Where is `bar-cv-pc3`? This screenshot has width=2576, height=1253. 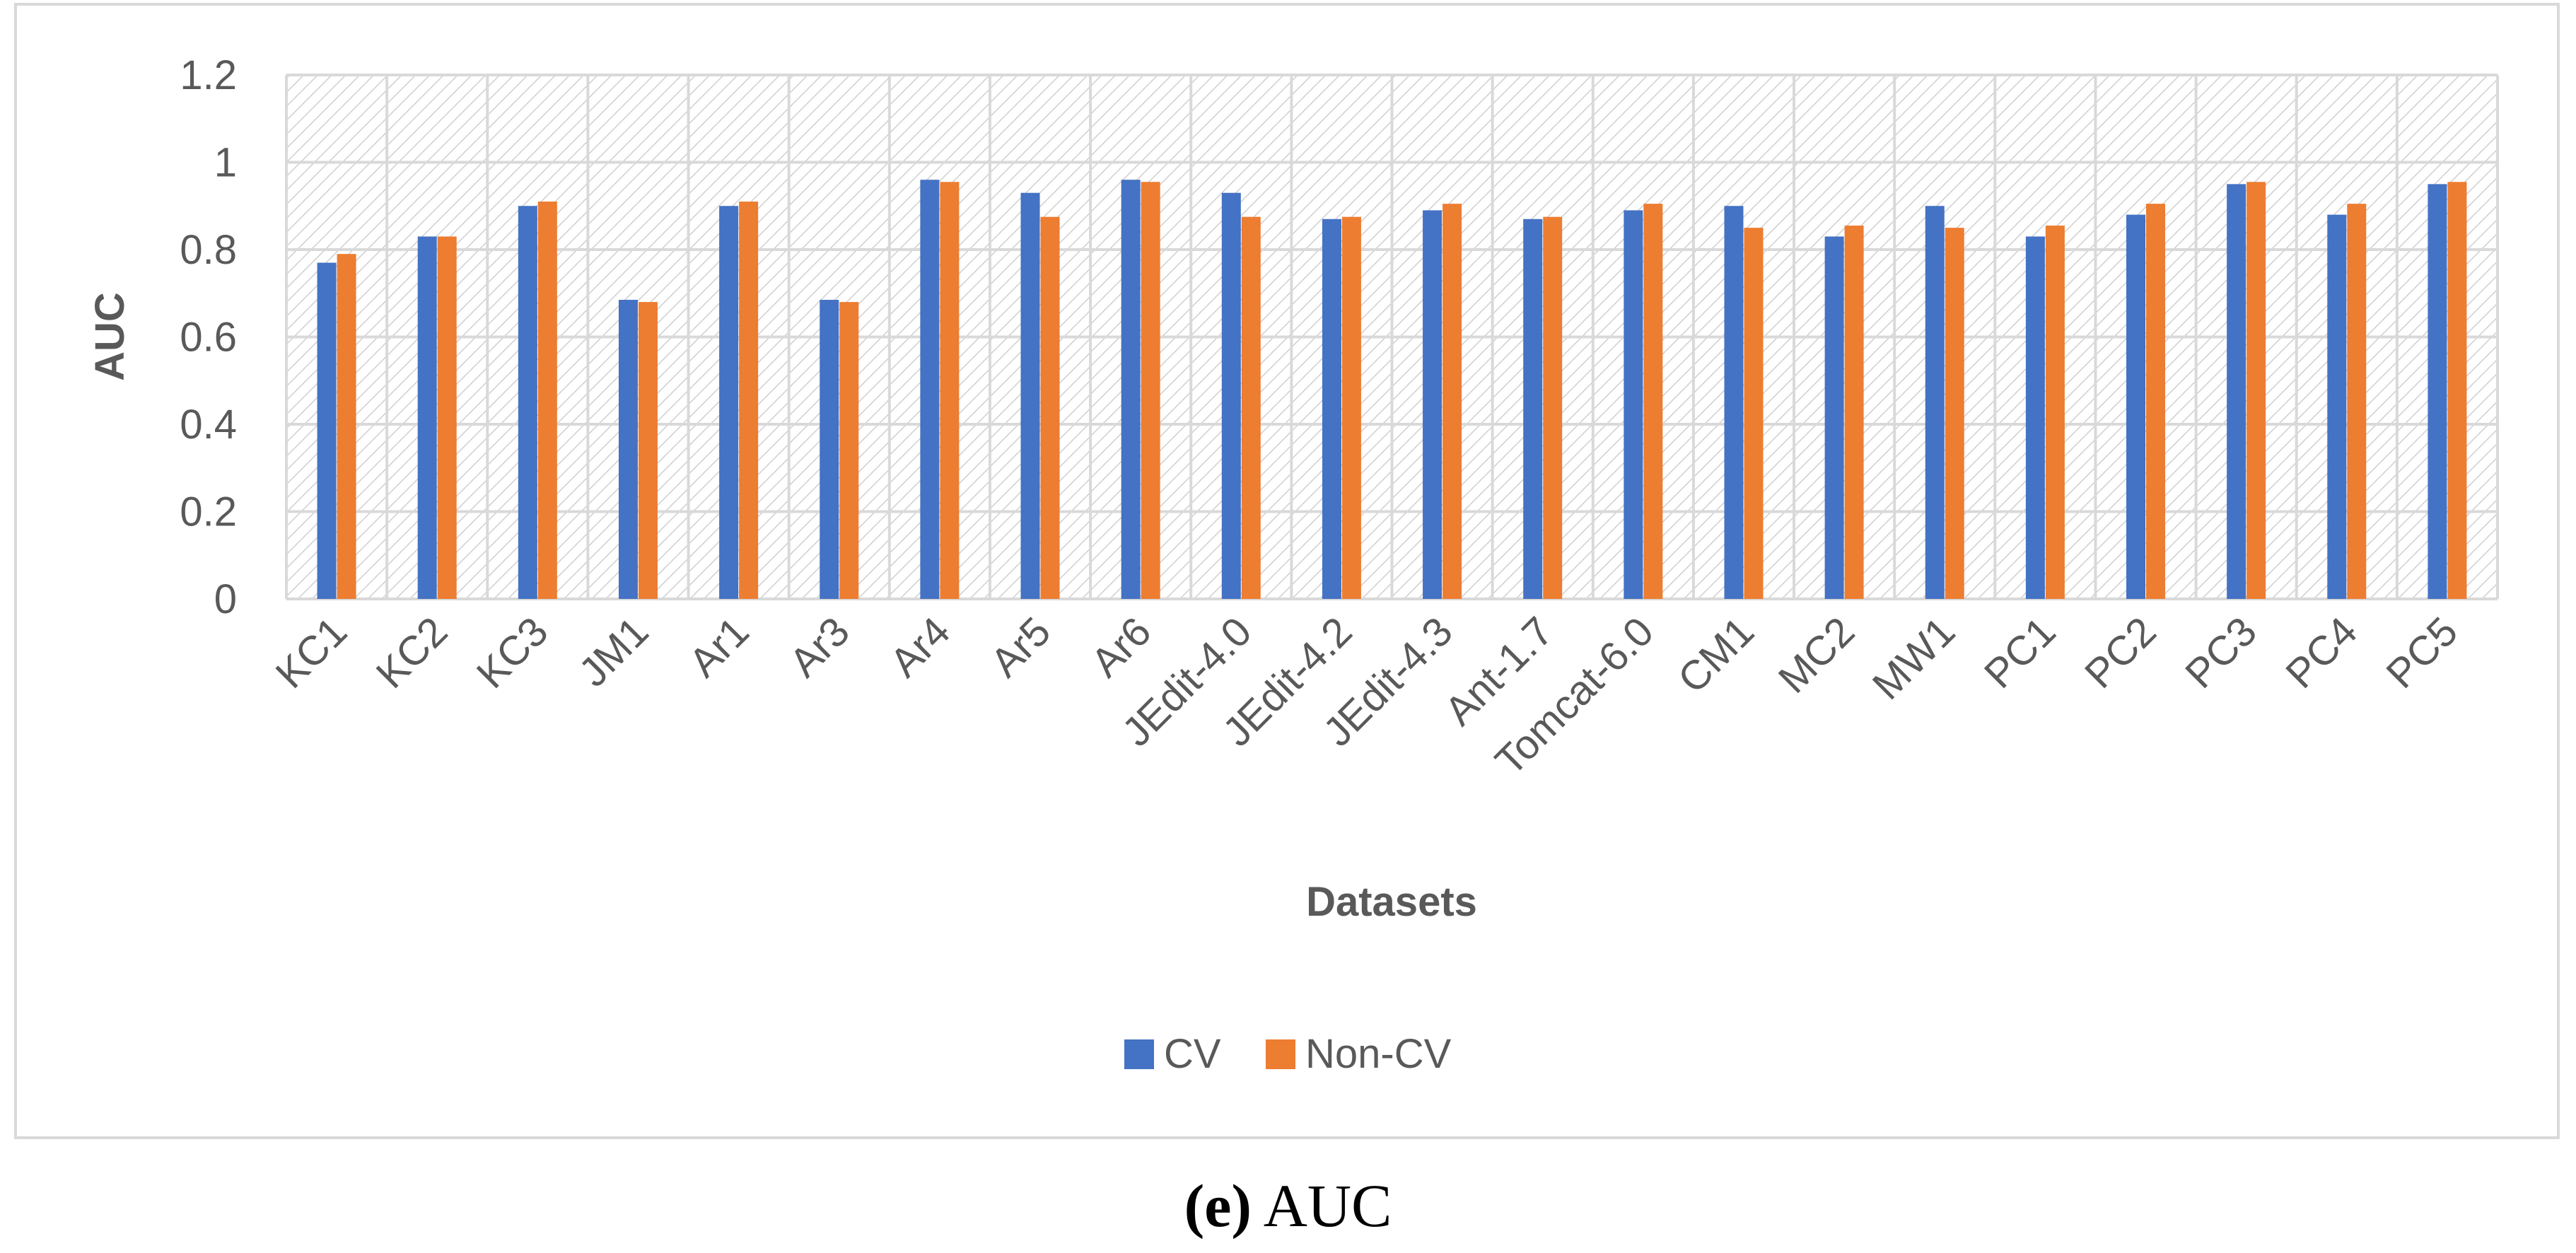
bar-cv-pc3 is located at coordinates (2236, 391).